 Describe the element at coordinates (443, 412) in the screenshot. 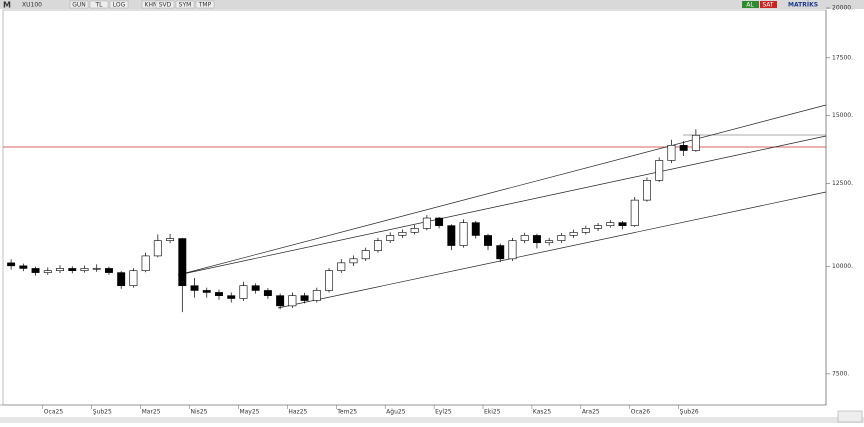

I see `x-tick-label: Eyl25` at that location.